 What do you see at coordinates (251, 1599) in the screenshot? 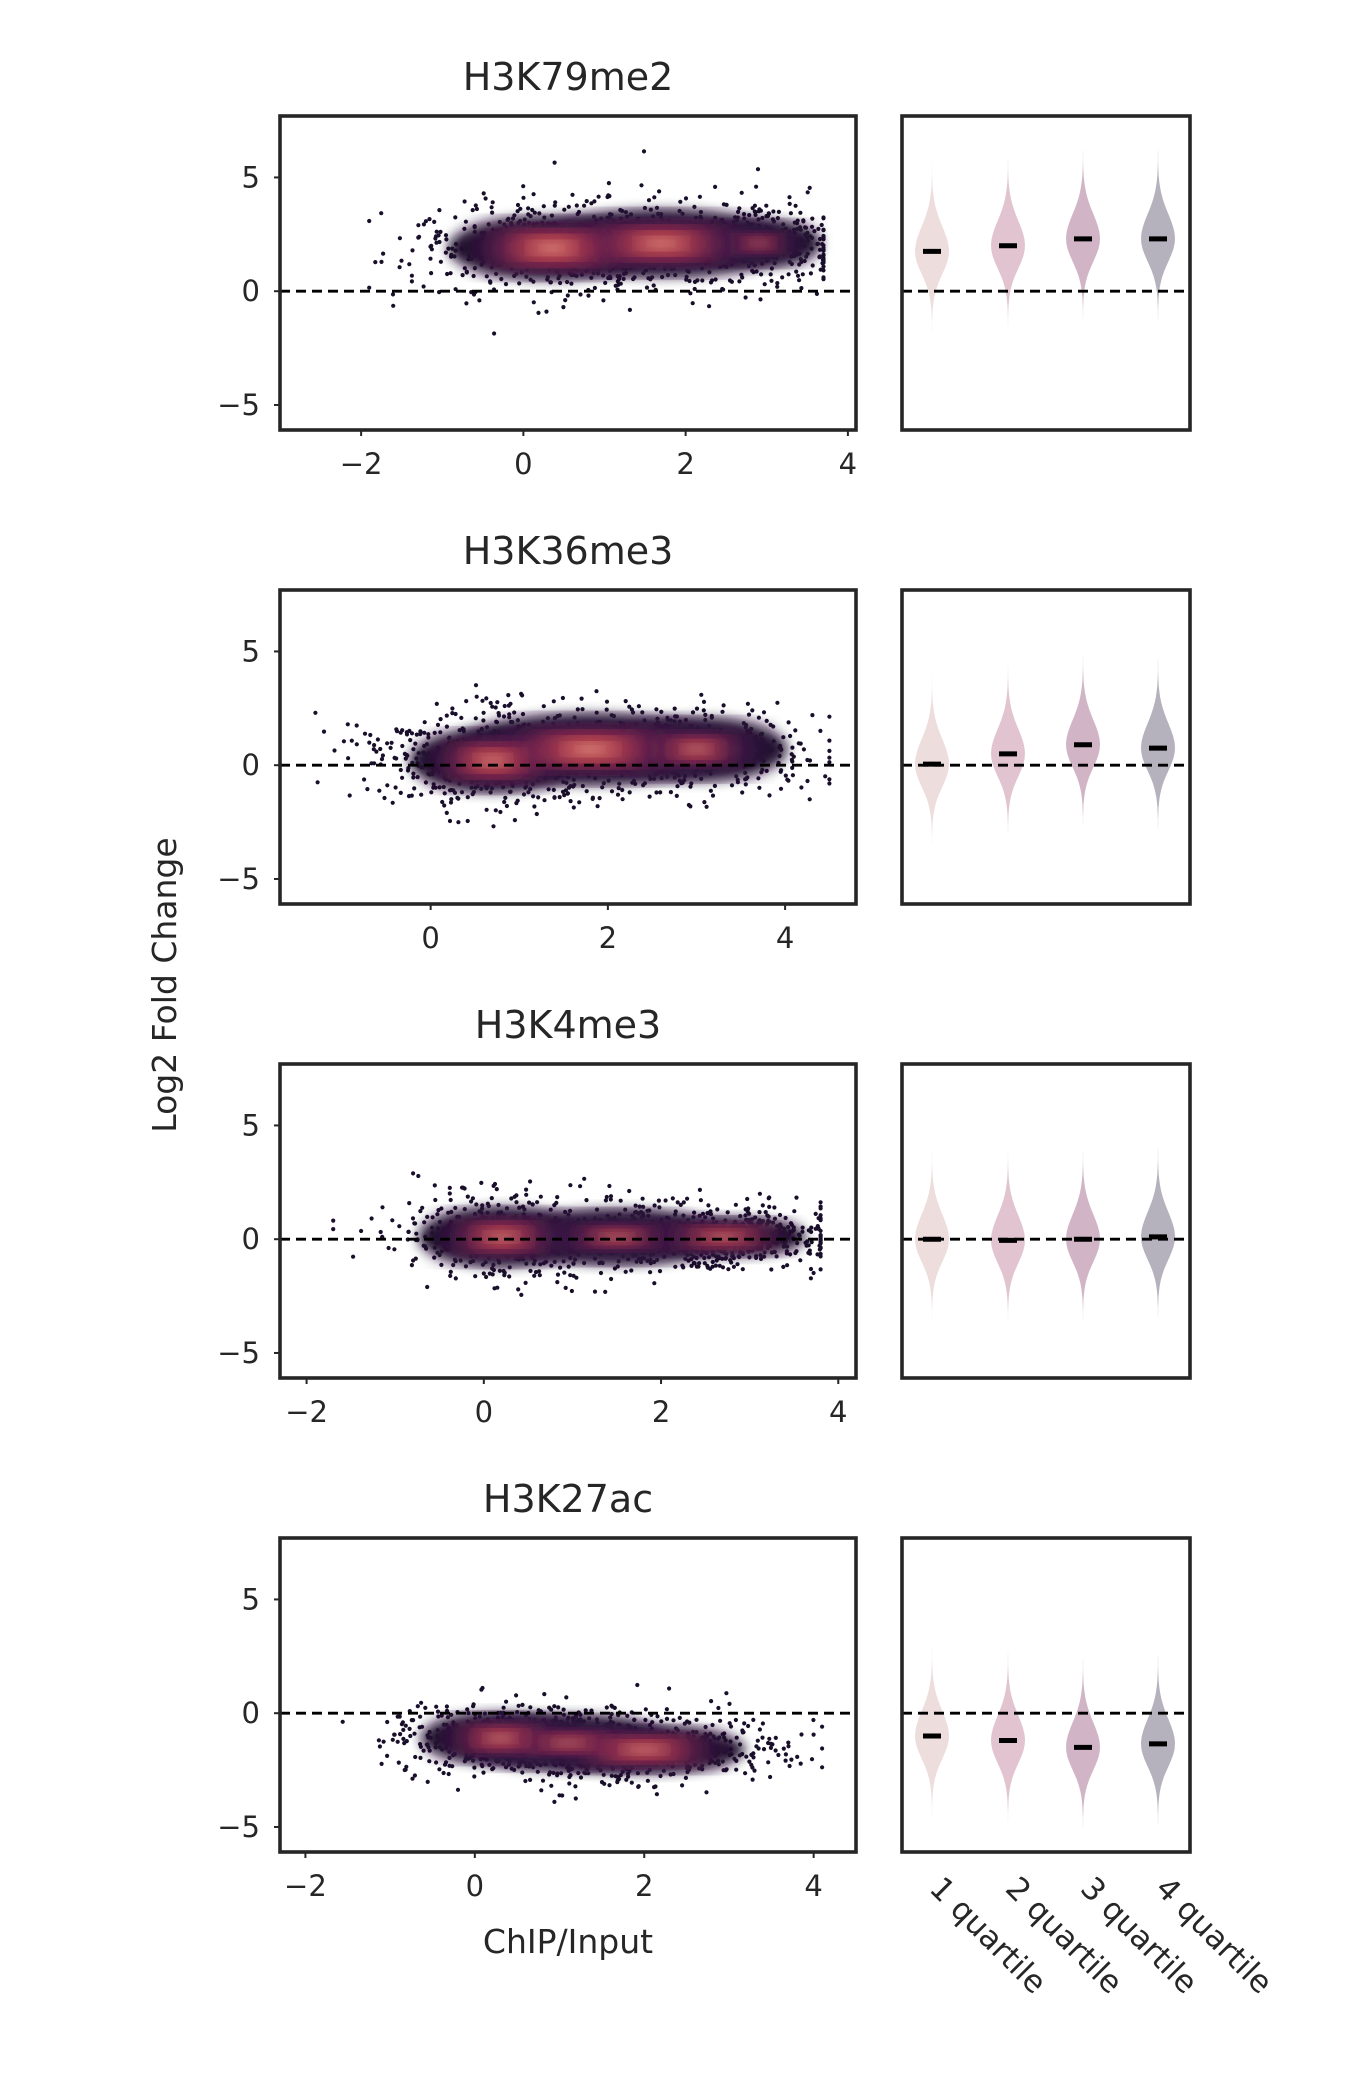
I see `y-tick-label: 5` at bounding box center [251, 1599].